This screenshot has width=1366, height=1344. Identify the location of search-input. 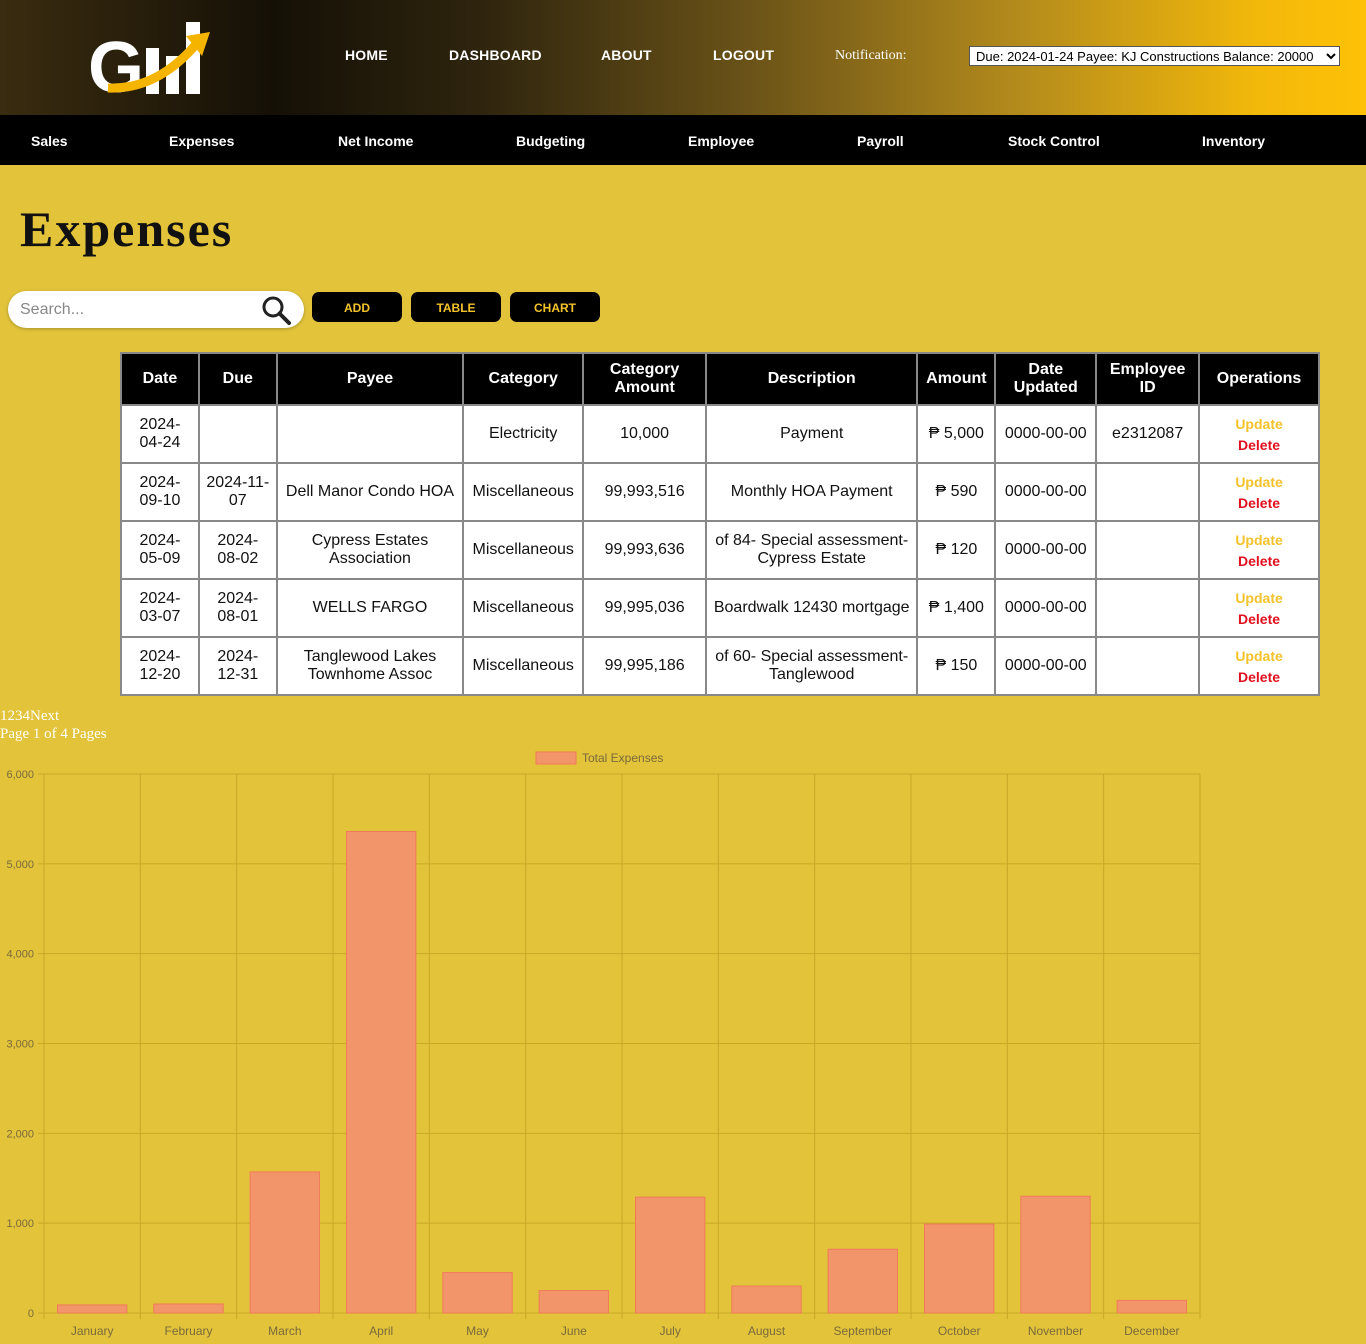
(135, 310).